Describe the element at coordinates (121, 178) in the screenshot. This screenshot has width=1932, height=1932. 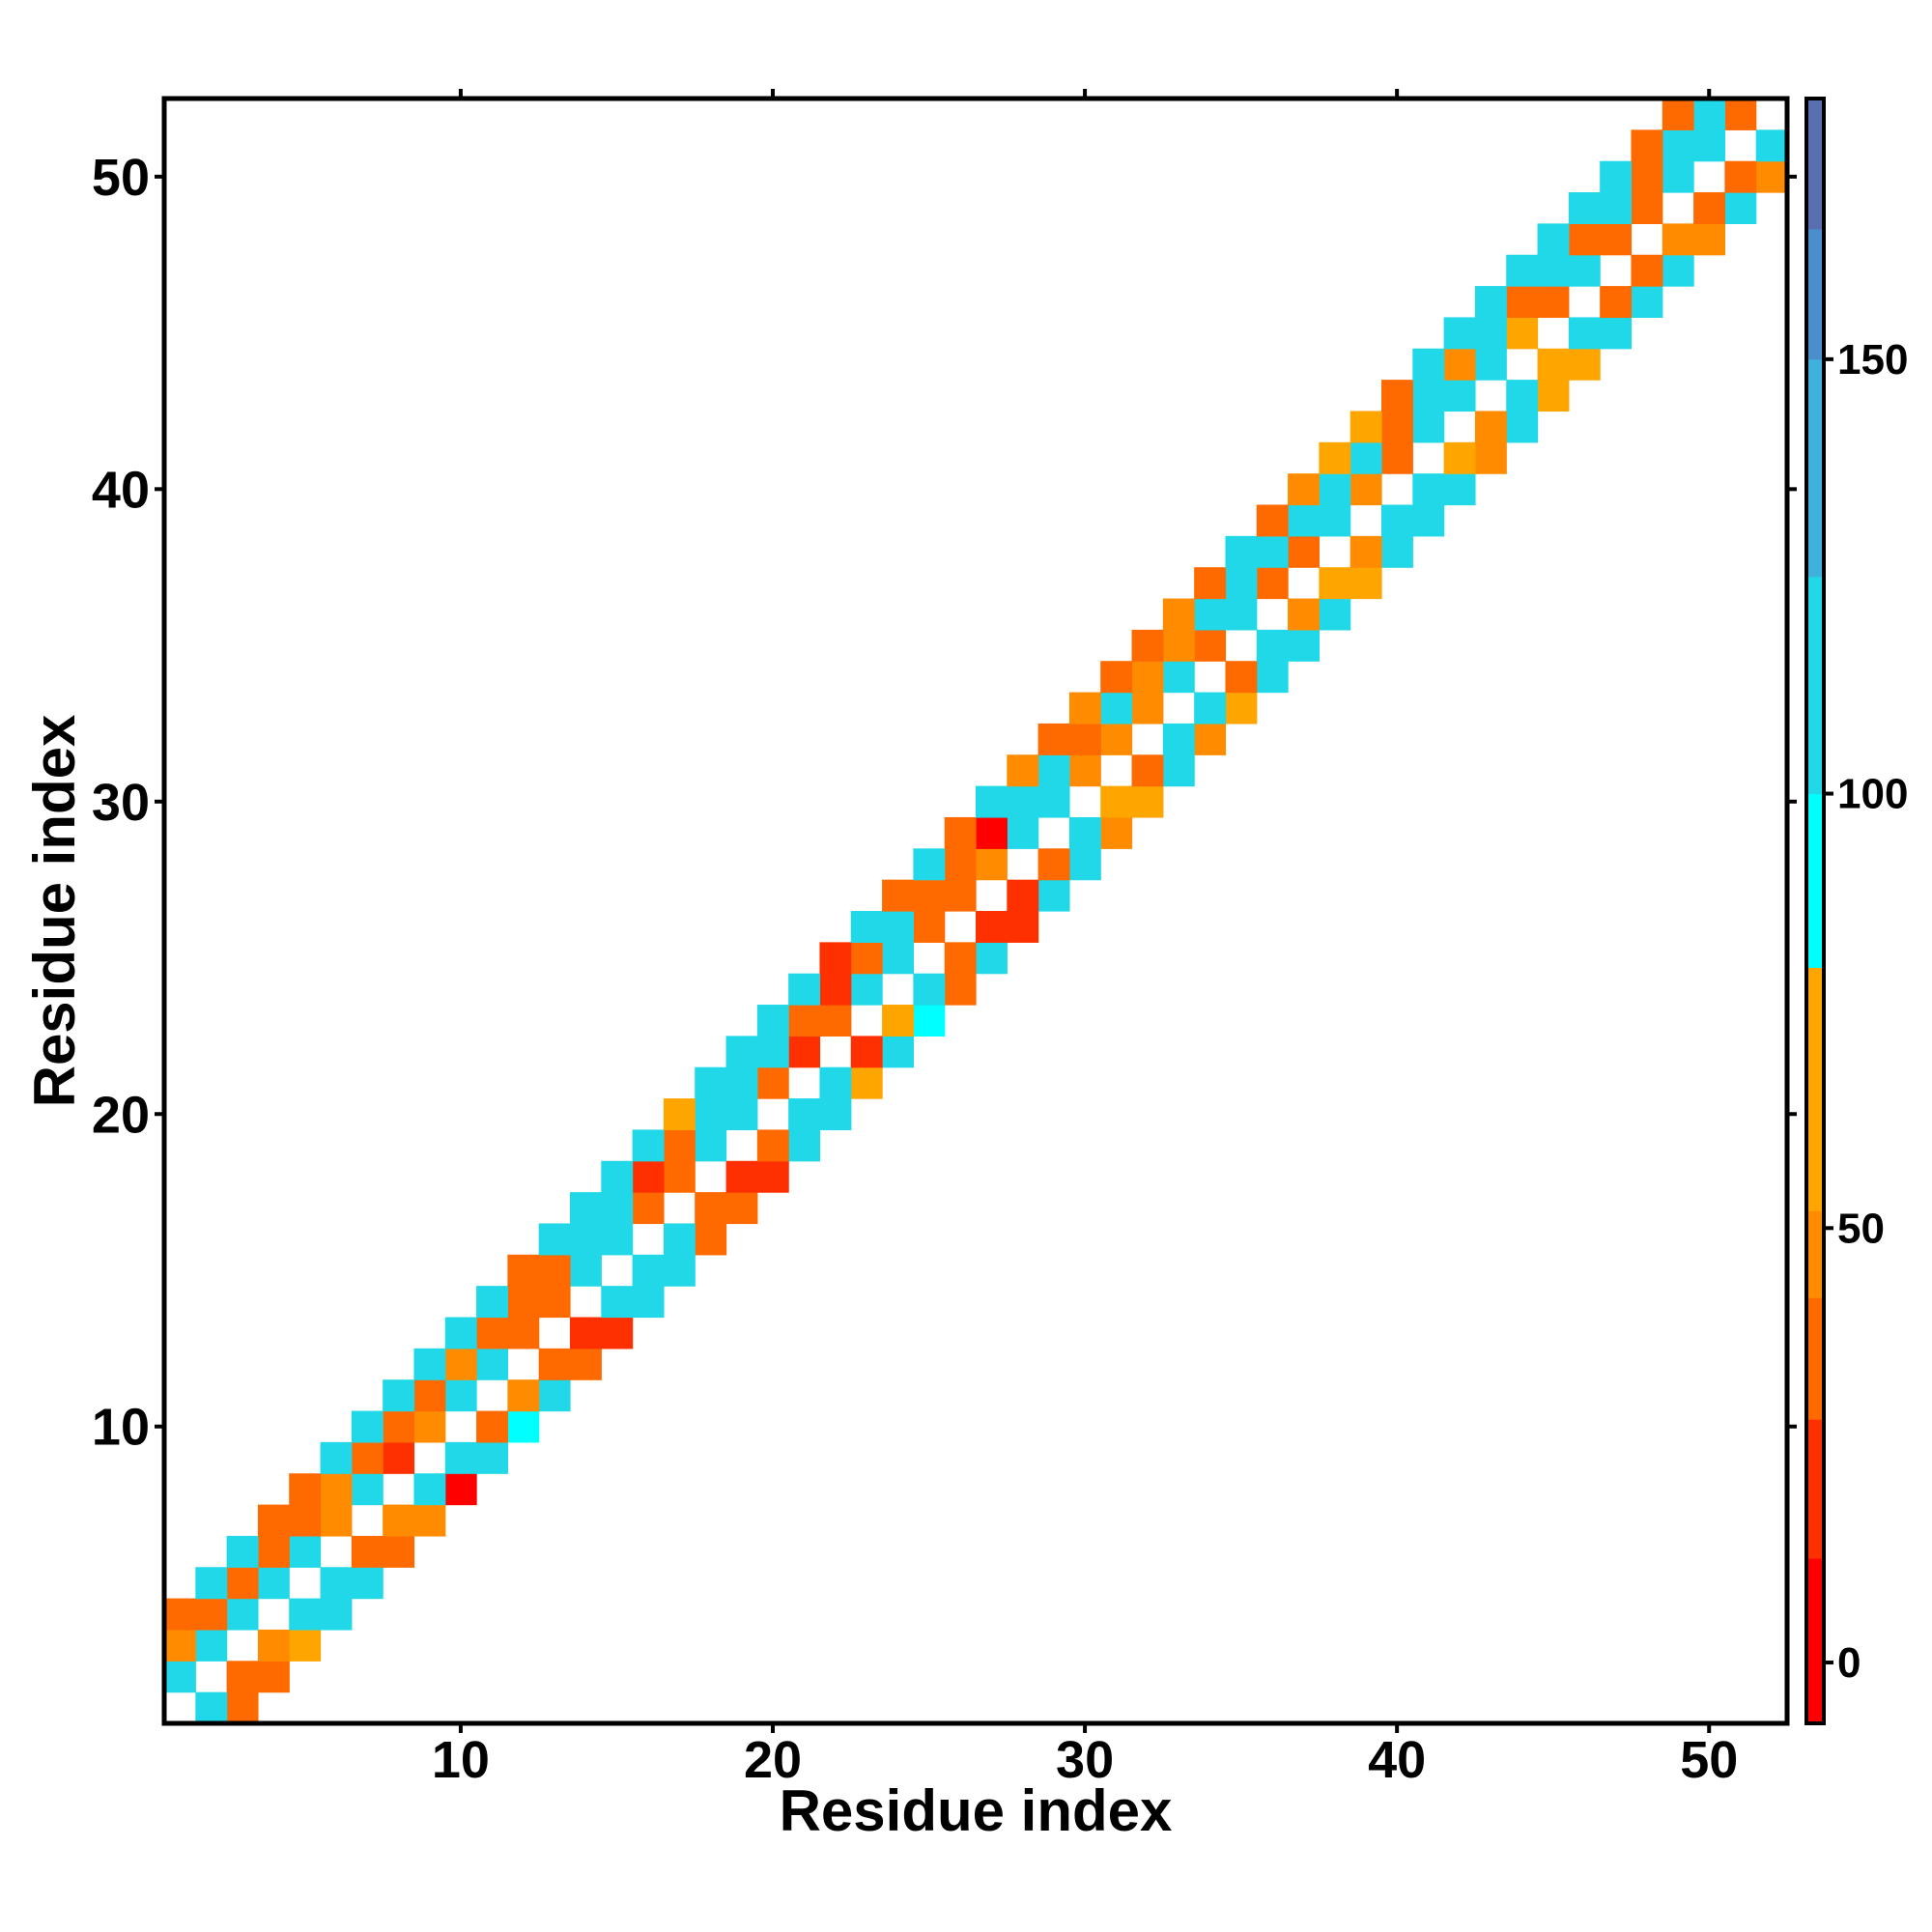
I see `y-tick-label: 50` at that location.